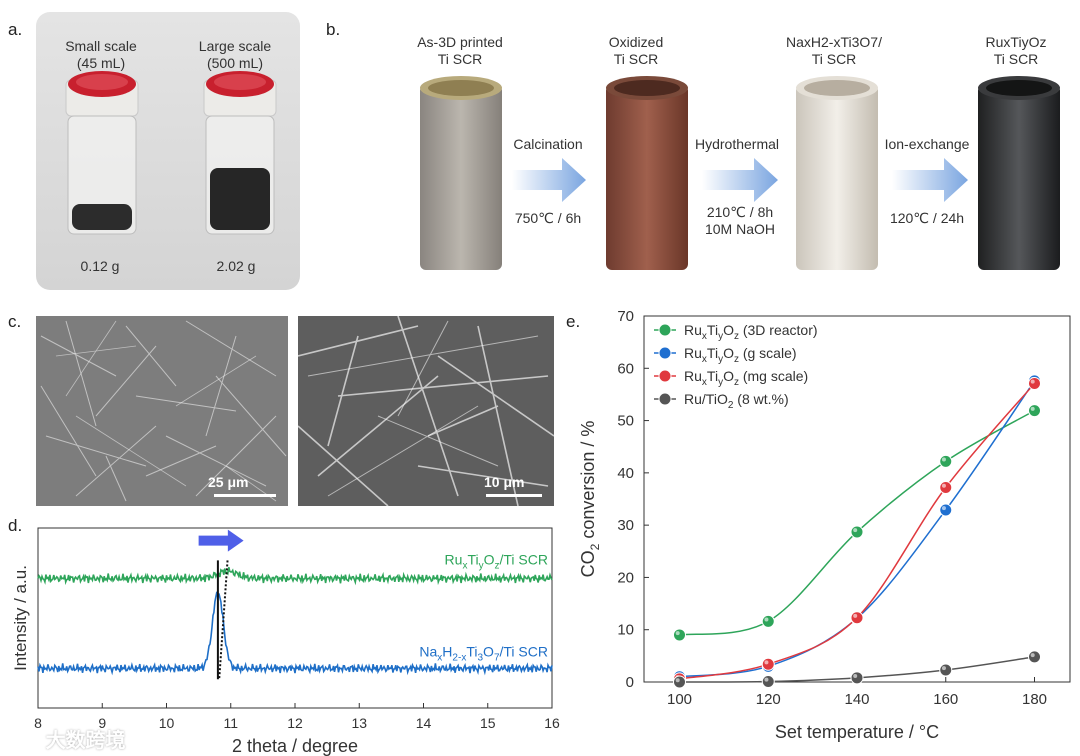 This screenshot has width=1080, height=756. Describe the element at coordinates (647, 173) in the screenshot. I see `oxidized-cylinder` at that location.